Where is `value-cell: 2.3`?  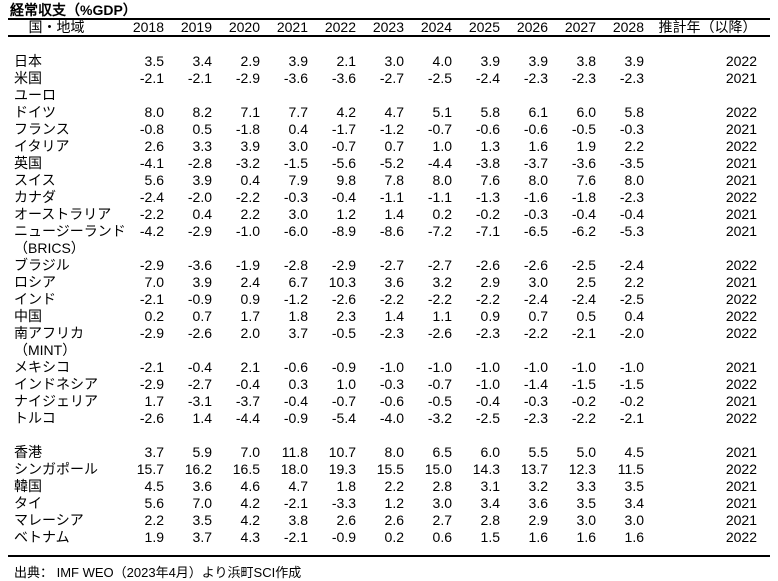
value-cell: 2.3 is located at coordinates (346, 316).